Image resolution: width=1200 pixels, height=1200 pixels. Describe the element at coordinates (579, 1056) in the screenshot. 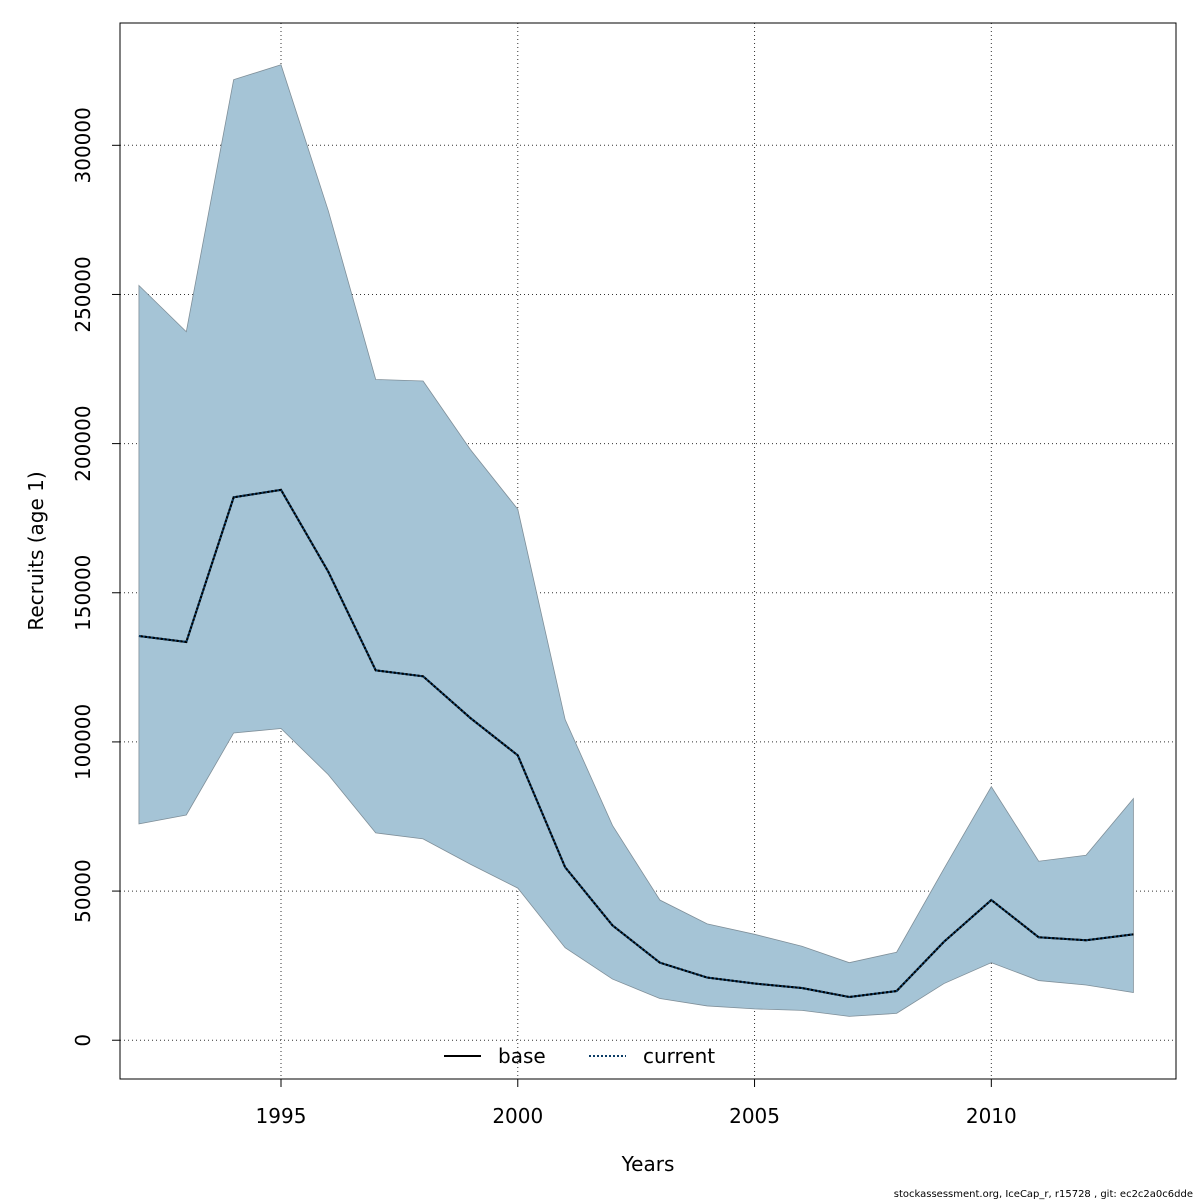

I see `legend: base current` at that location.